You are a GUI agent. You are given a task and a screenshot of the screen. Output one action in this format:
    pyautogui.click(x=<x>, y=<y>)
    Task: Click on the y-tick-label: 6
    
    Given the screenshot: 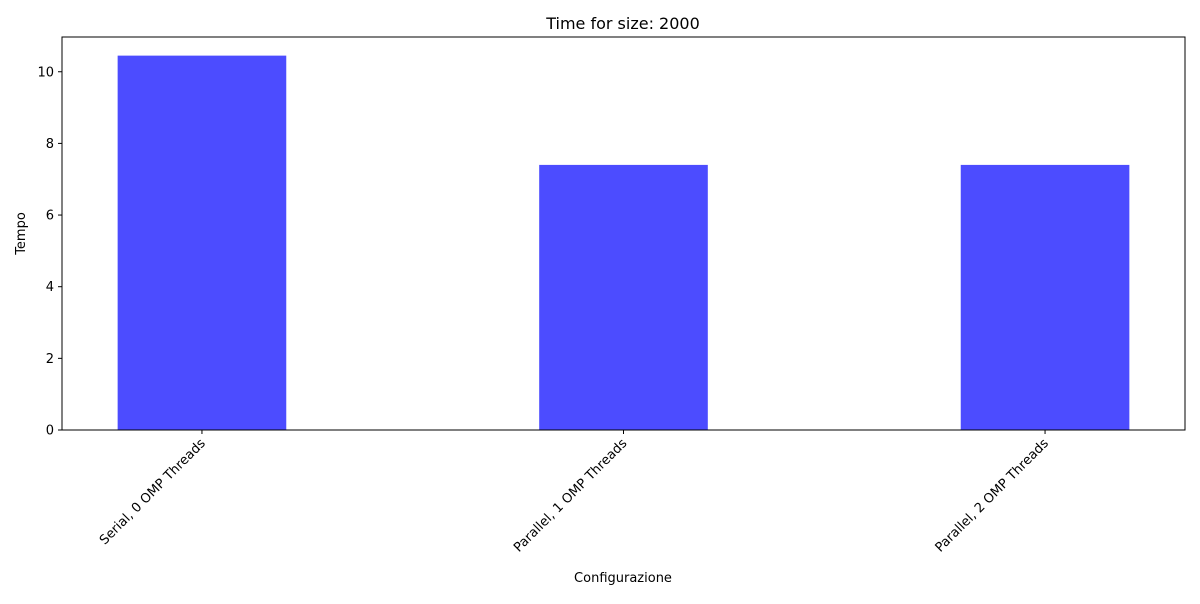 What is the action you would take?
    pyautogui.click(x=50, y=216)
    